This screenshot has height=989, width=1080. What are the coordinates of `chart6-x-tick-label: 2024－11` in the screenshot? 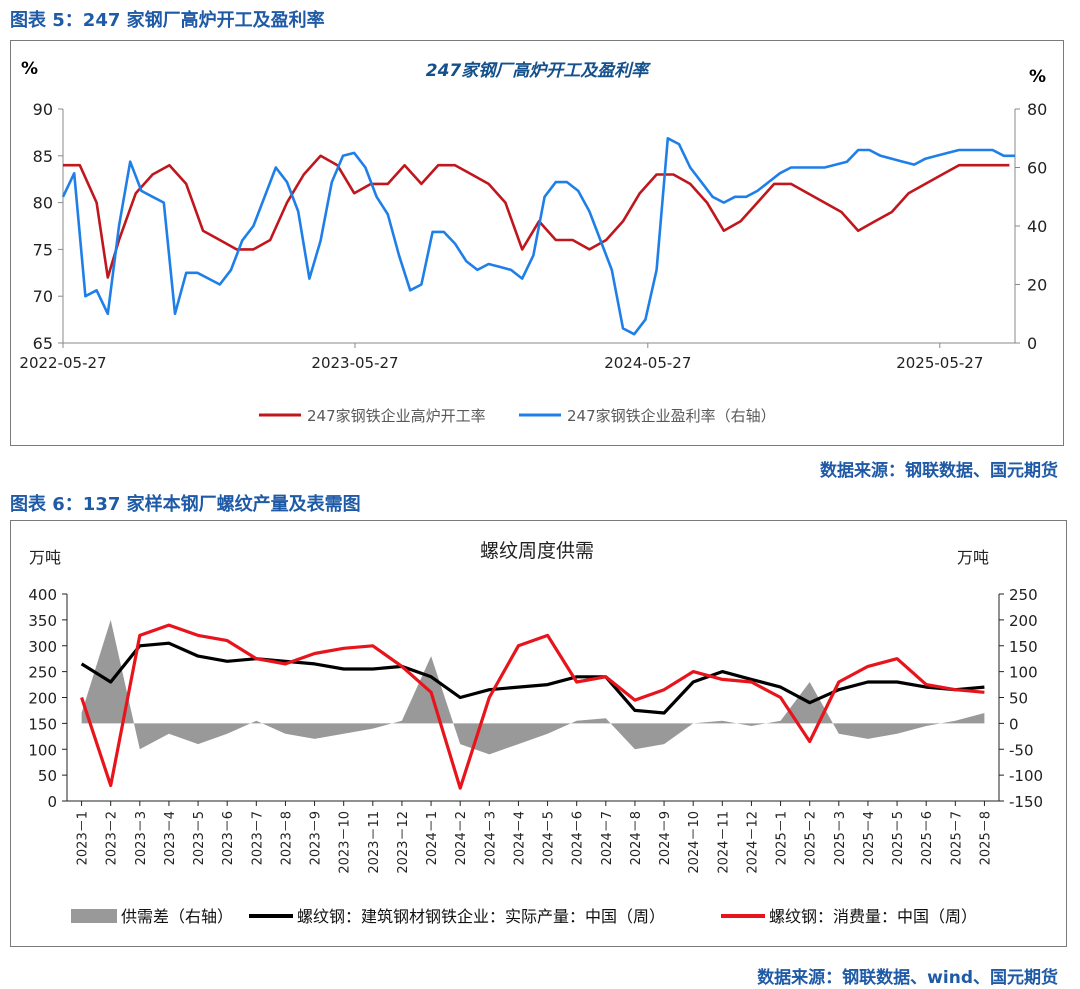 It's located at (723, 842).